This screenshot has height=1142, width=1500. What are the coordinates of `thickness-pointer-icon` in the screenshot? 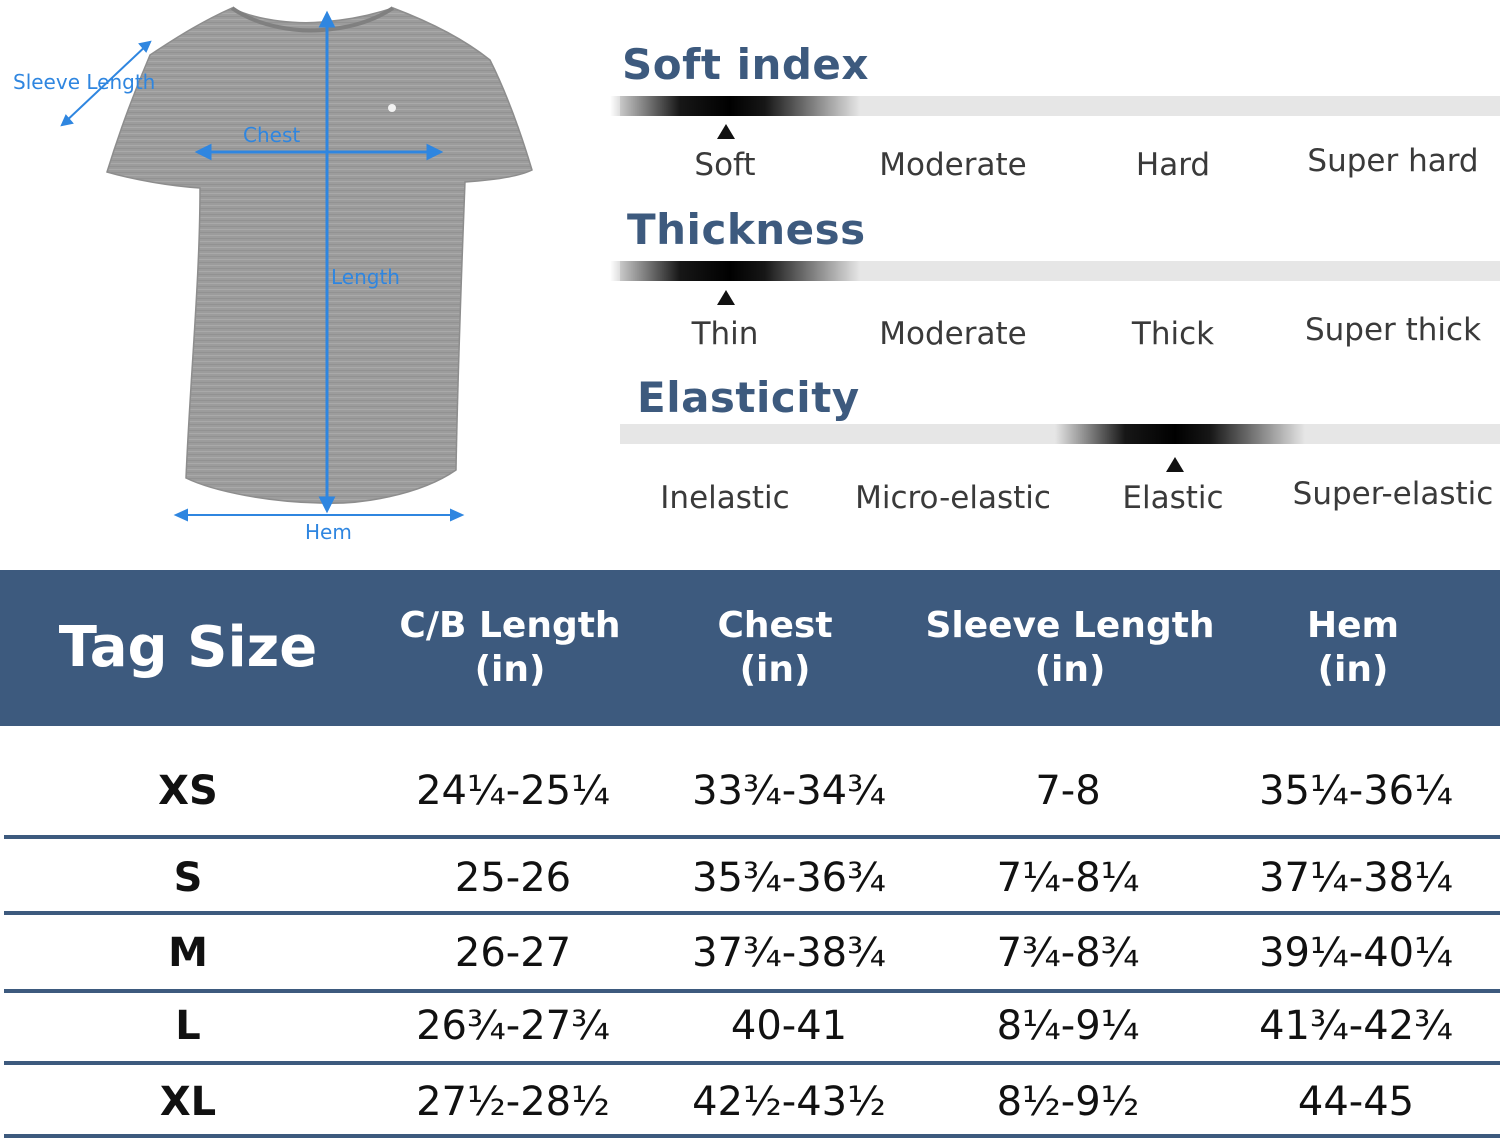 It's located at (726, 297).